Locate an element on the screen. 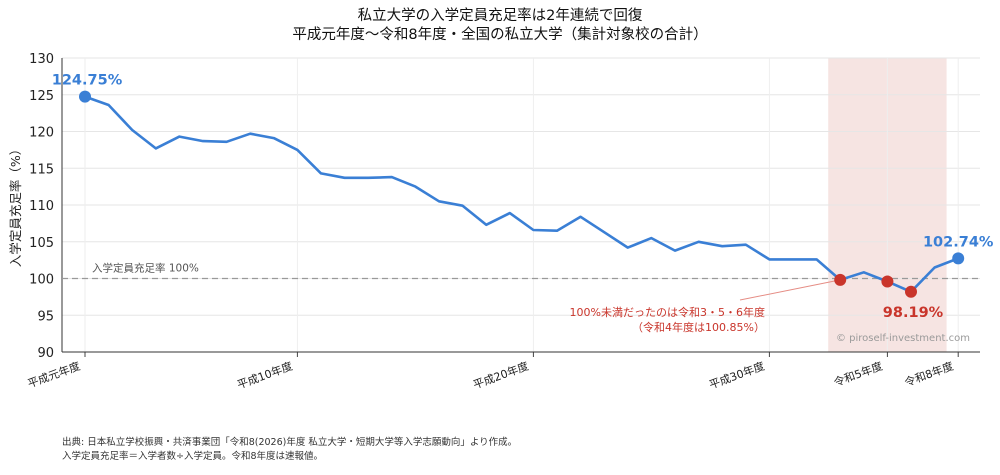 Image resolution: width=1000 pixels, height=475 pixels. y-tick-label: 110 is located at coordinates (41, 206).